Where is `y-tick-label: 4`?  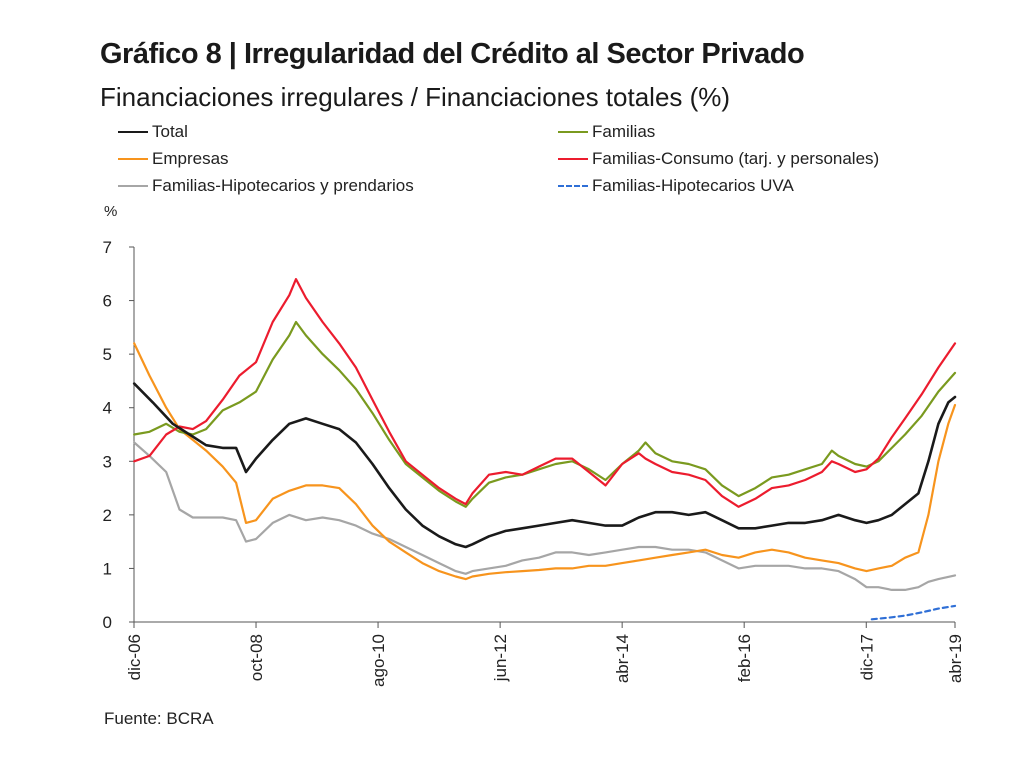 y-tick-label: 4 is located at coordinates (107, 408).